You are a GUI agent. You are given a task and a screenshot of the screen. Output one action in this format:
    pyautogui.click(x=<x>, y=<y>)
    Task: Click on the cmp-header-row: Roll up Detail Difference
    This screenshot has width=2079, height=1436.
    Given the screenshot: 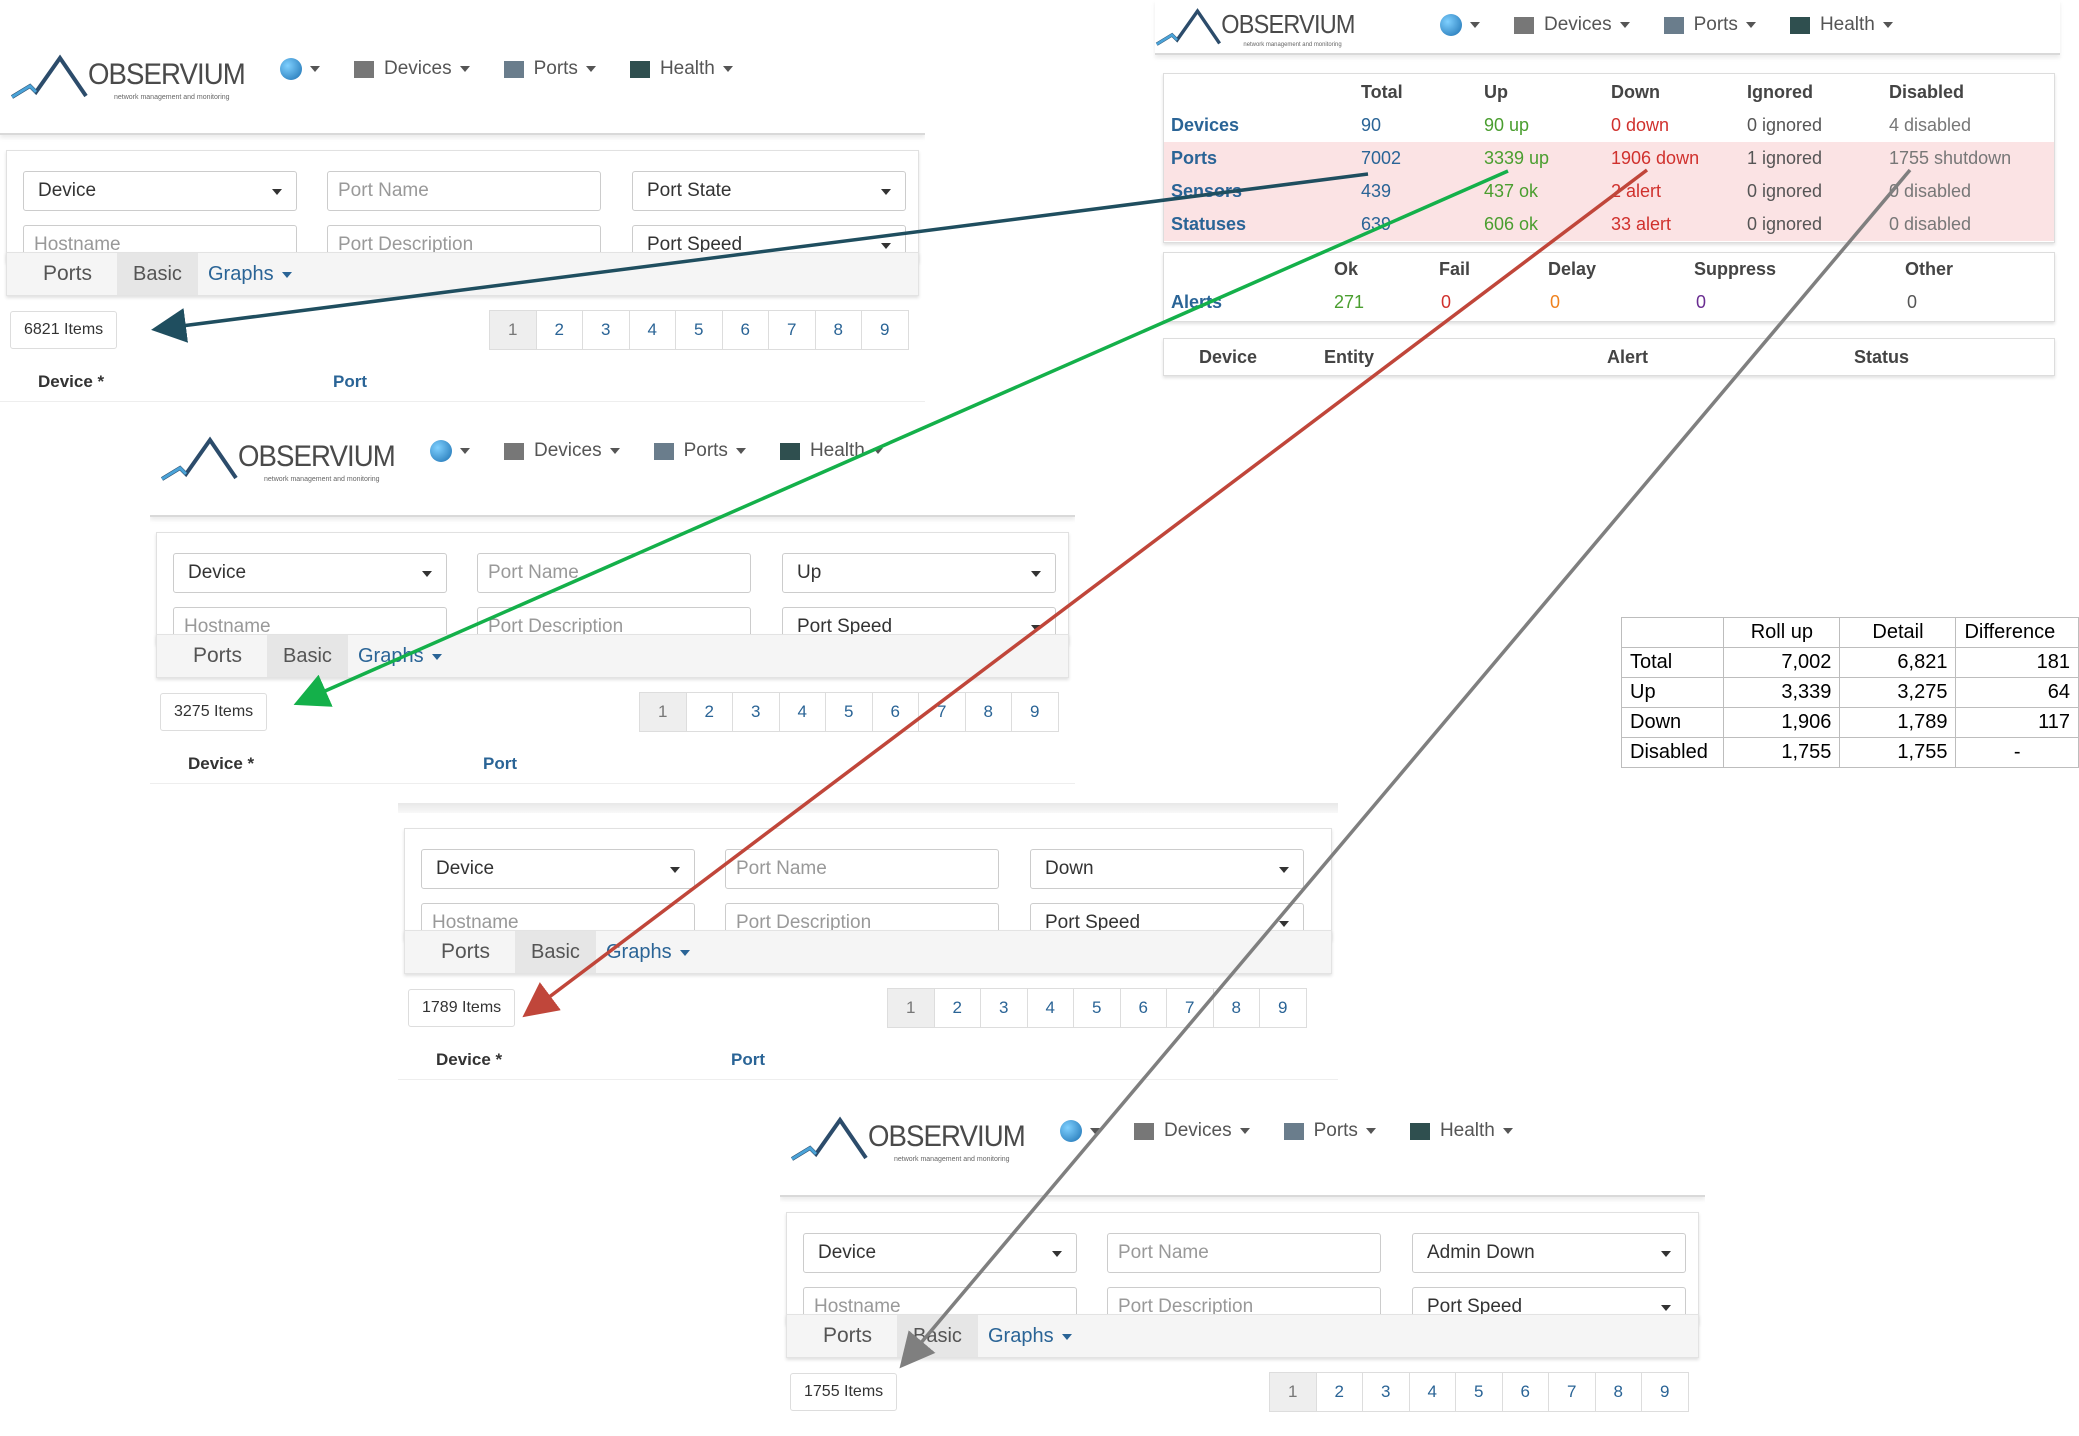 What is the action you would take?
    pyautogui.click(x=1849, y=632)
    